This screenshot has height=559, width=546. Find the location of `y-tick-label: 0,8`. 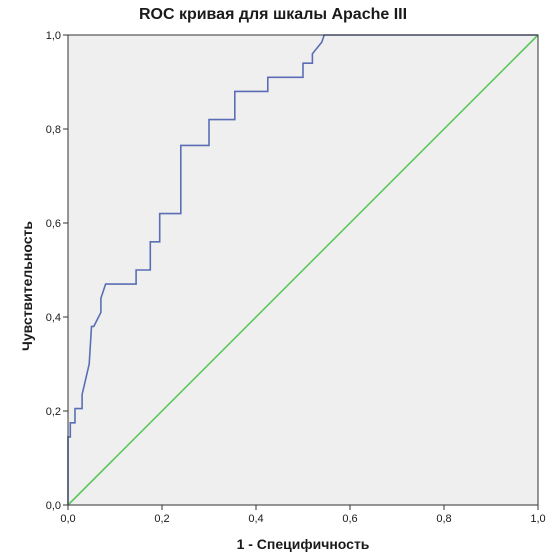

y-tick-label: 0,8 is located at coordinates (53, 130).